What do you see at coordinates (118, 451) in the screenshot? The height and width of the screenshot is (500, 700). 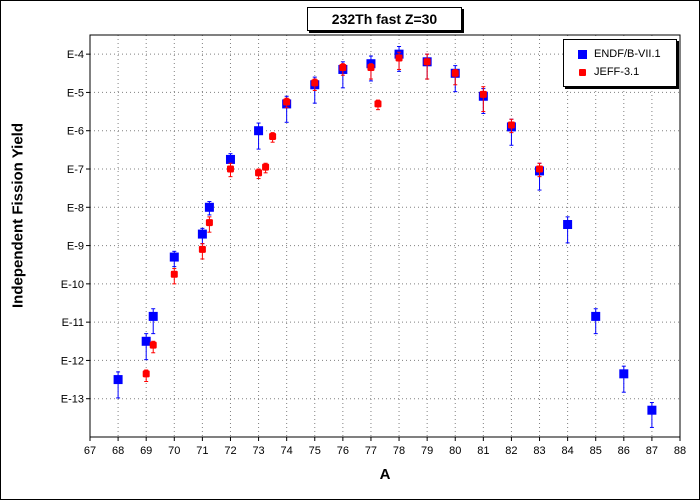 I see `x-tick-label: 68` at bounding box center [118, 451].